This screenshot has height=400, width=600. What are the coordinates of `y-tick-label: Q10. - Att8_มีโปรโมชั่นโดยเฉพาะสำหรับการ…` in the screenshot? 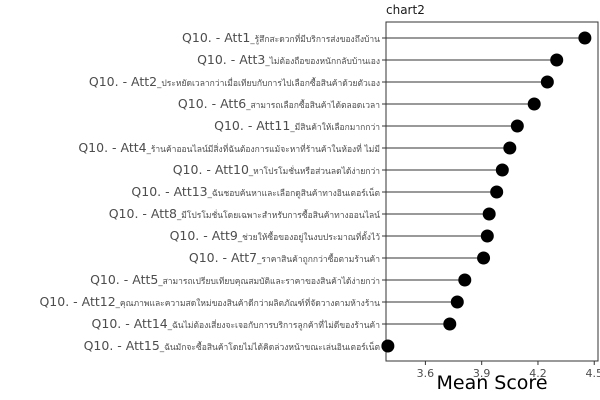 It's located at (244, 213).